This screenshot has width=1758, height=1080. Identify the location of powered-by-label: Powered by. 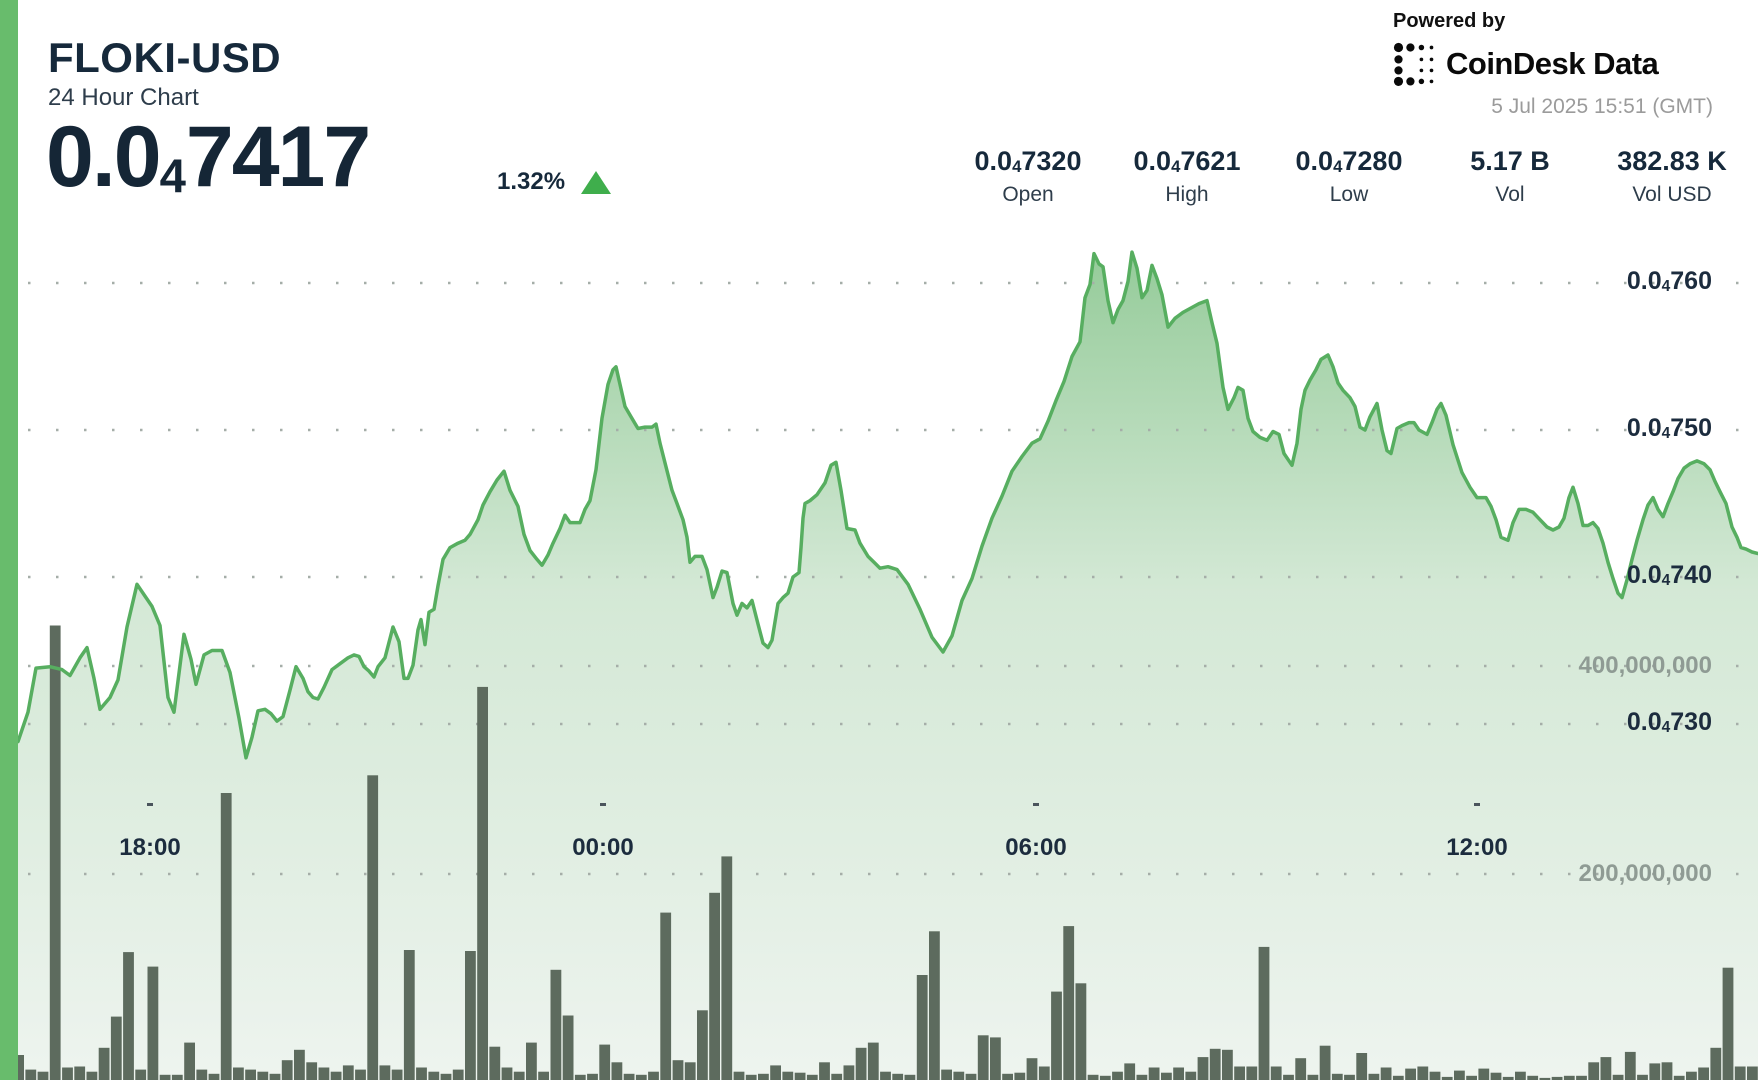
(1449, 21).